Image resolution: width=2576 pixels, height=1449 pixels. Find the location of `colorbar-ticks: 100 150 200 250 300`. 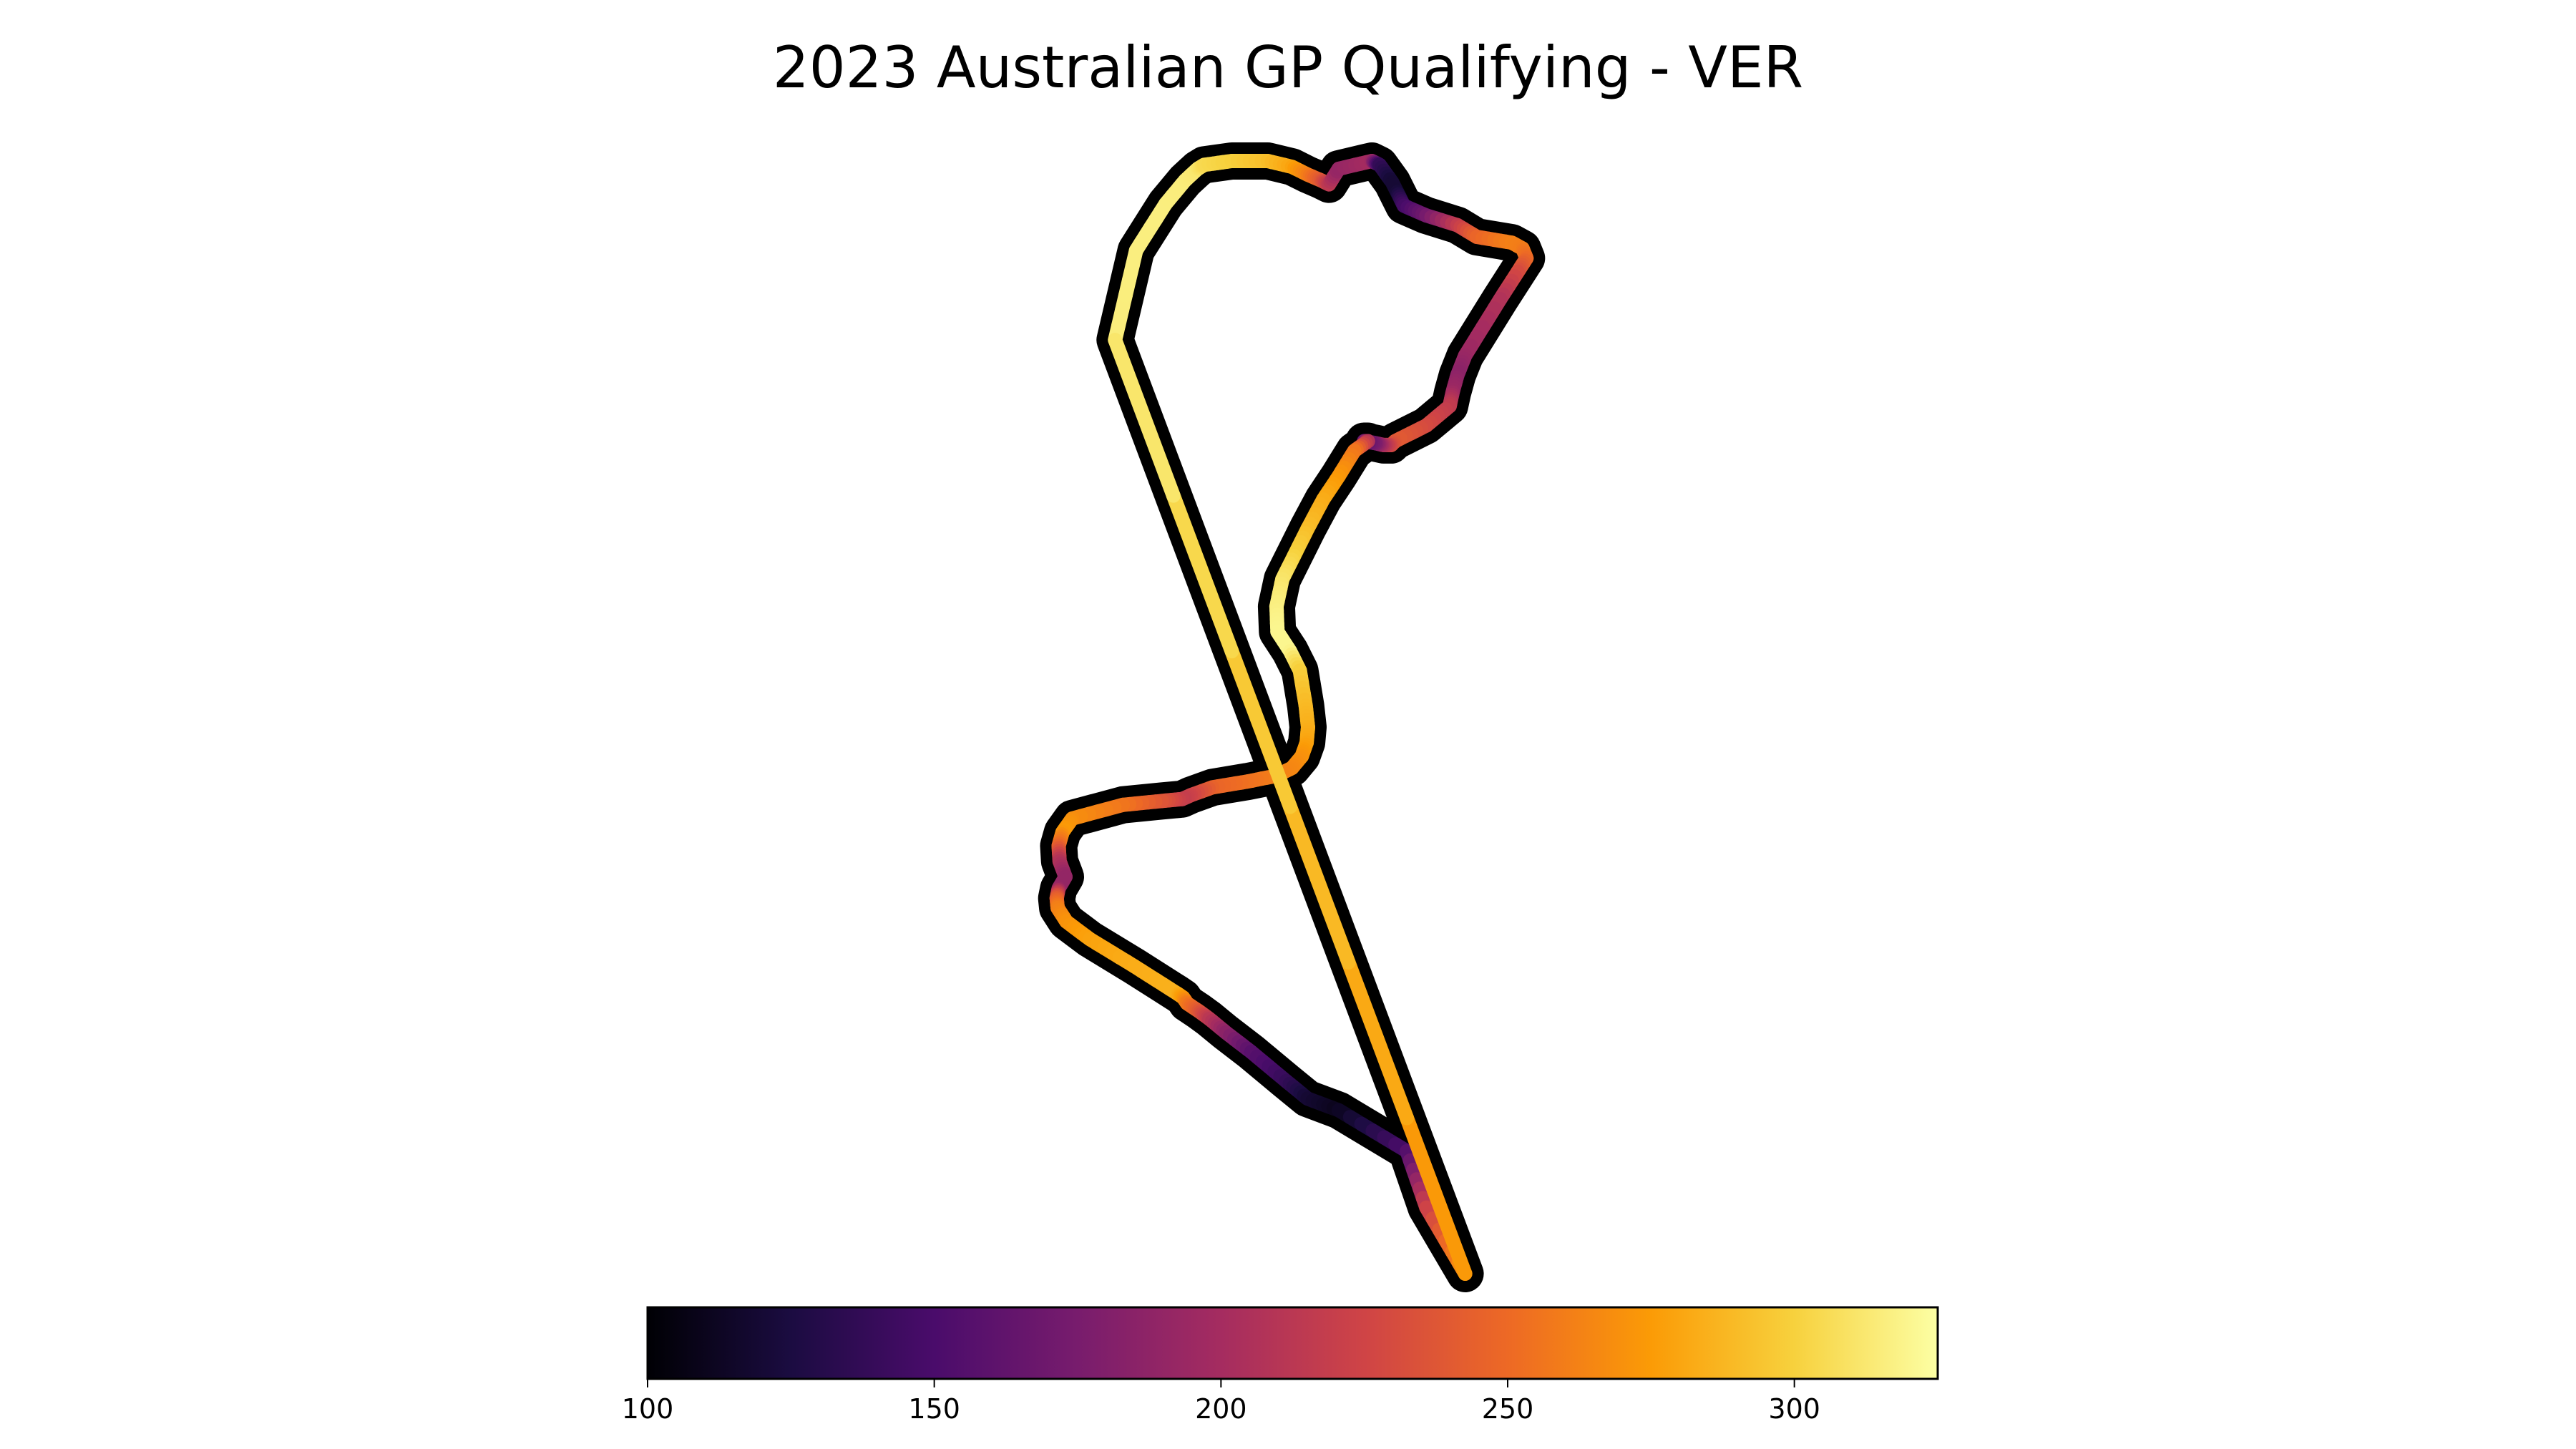

colorbar-ticks: 100 150 200 250 300 is located at coordinates (1221, 1402).